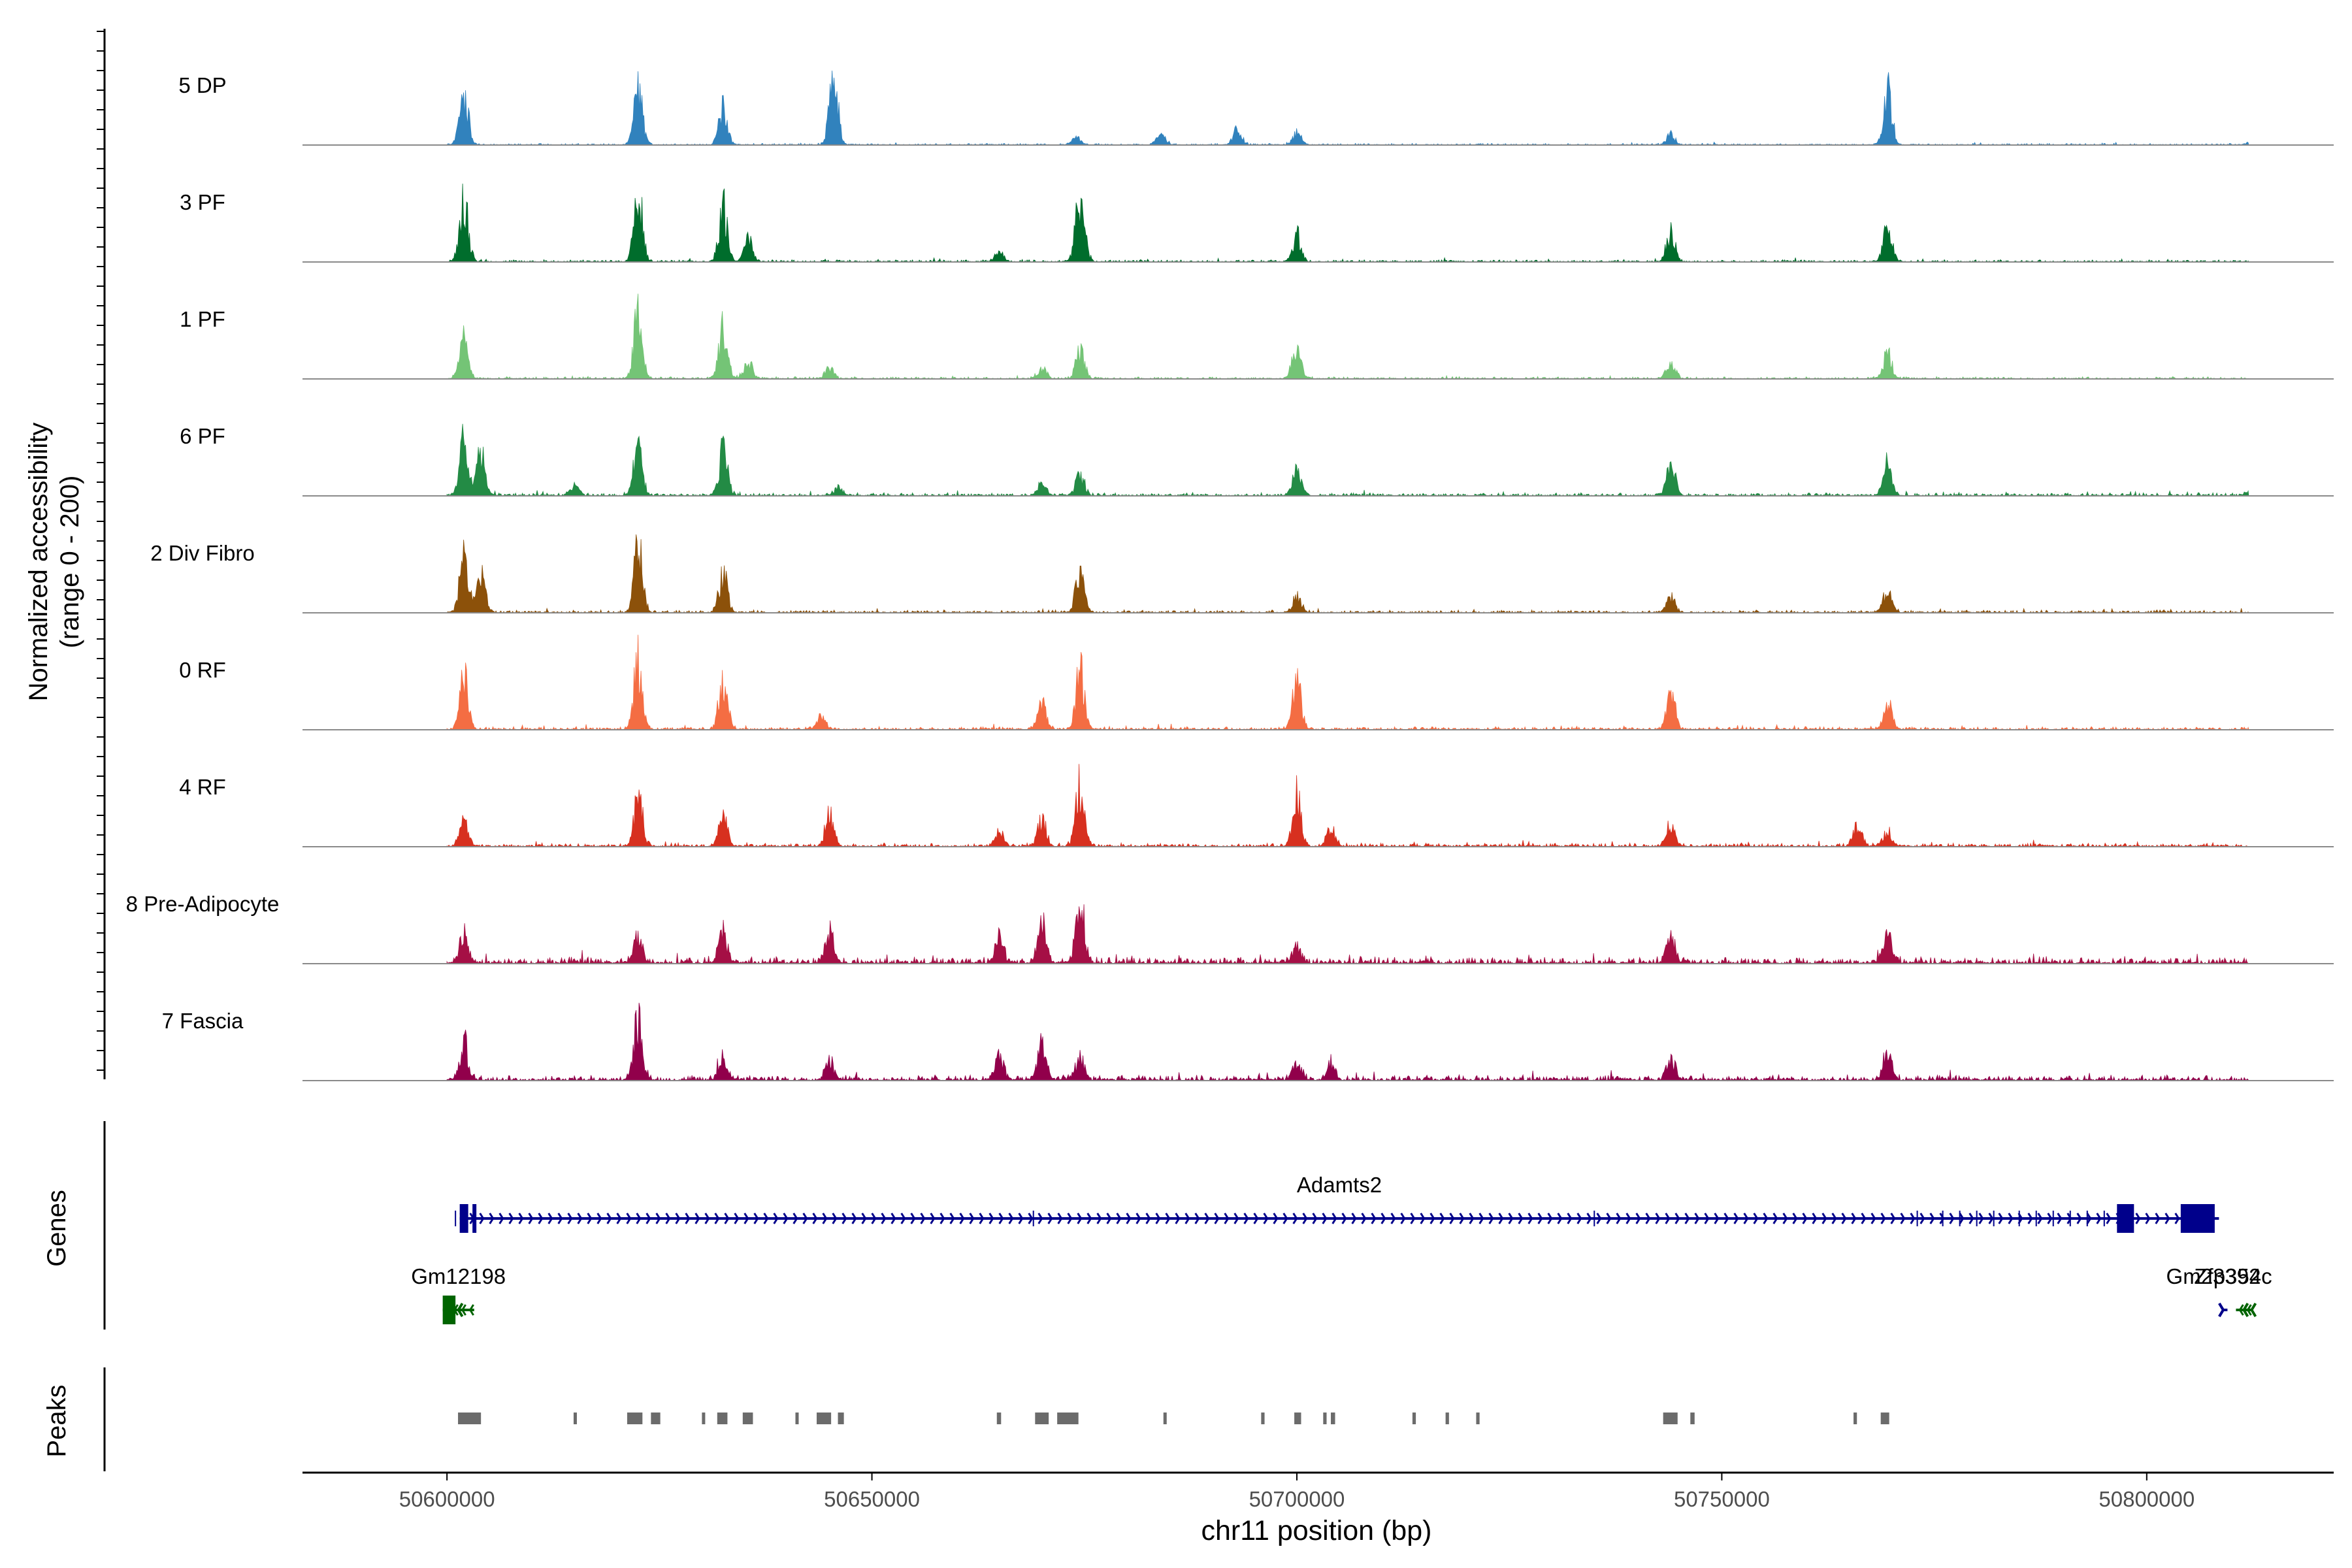 The width and height of the screenshot is (2352, 1568). What do you see at coordinates (872, 1499) in the screenshot?
I see `x-tick-label: 50650000` at bounding box center [872, 1499].